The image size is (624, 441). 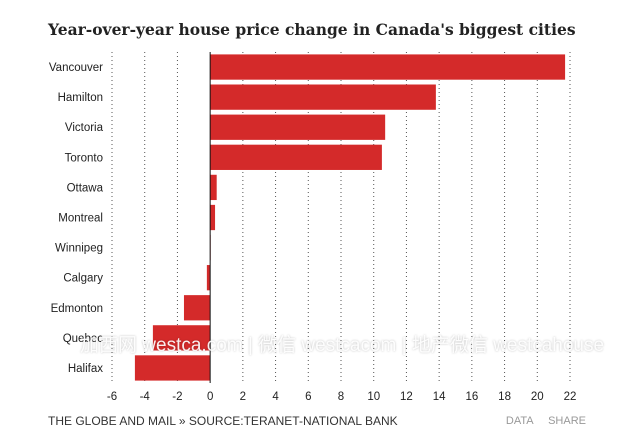 I want to click on category-label: Edmonton, so click(x=77, y=309).